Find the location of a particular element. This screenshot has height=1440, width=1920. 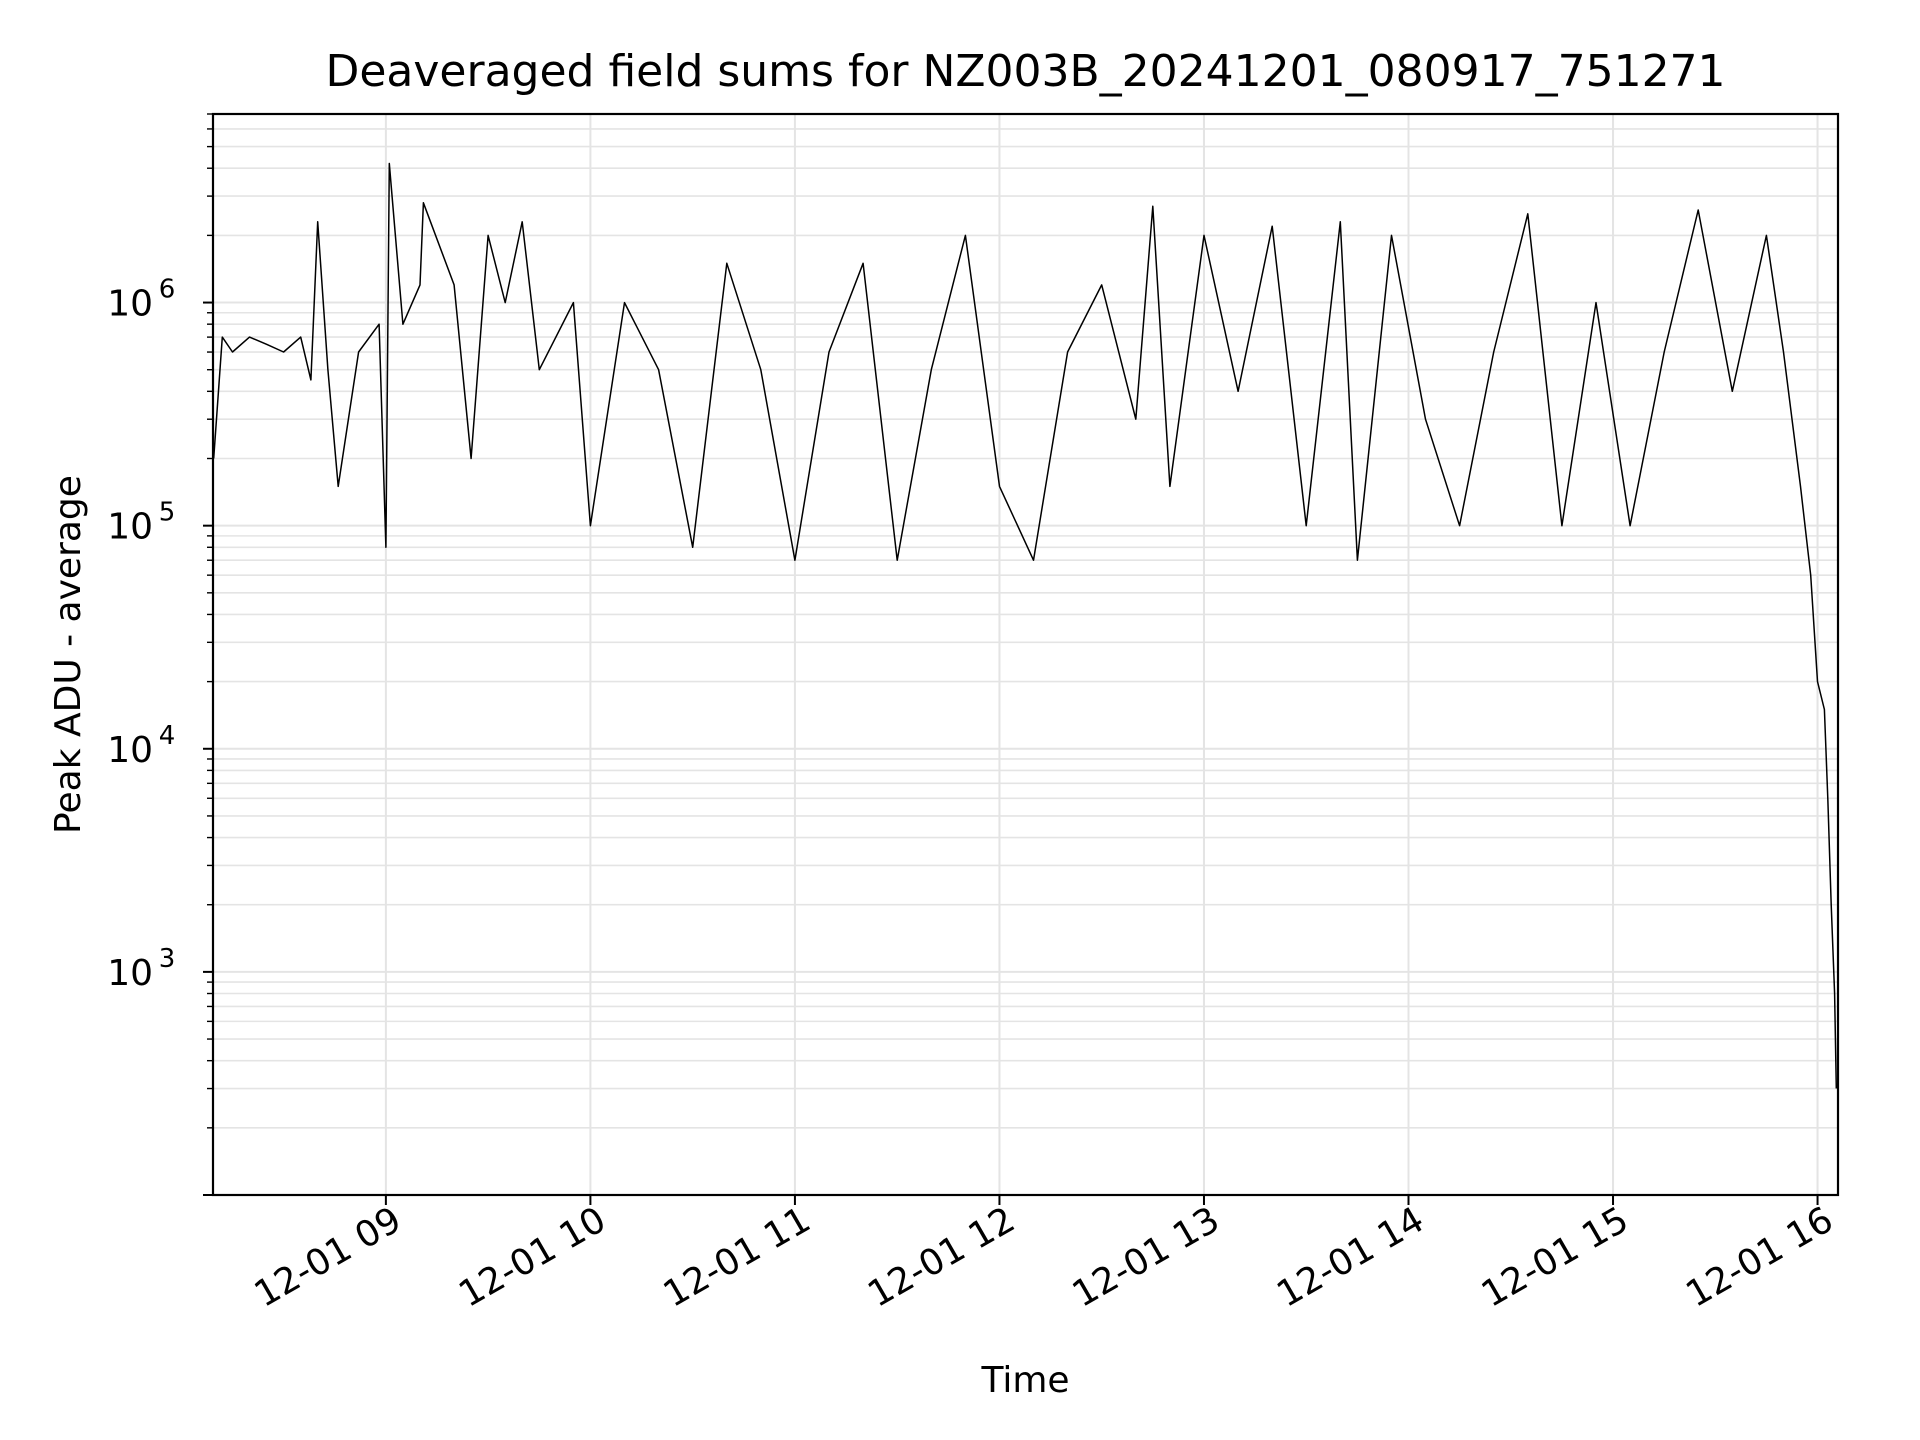

y-tick-exponent: 5 is located at coordinates (167, 513).